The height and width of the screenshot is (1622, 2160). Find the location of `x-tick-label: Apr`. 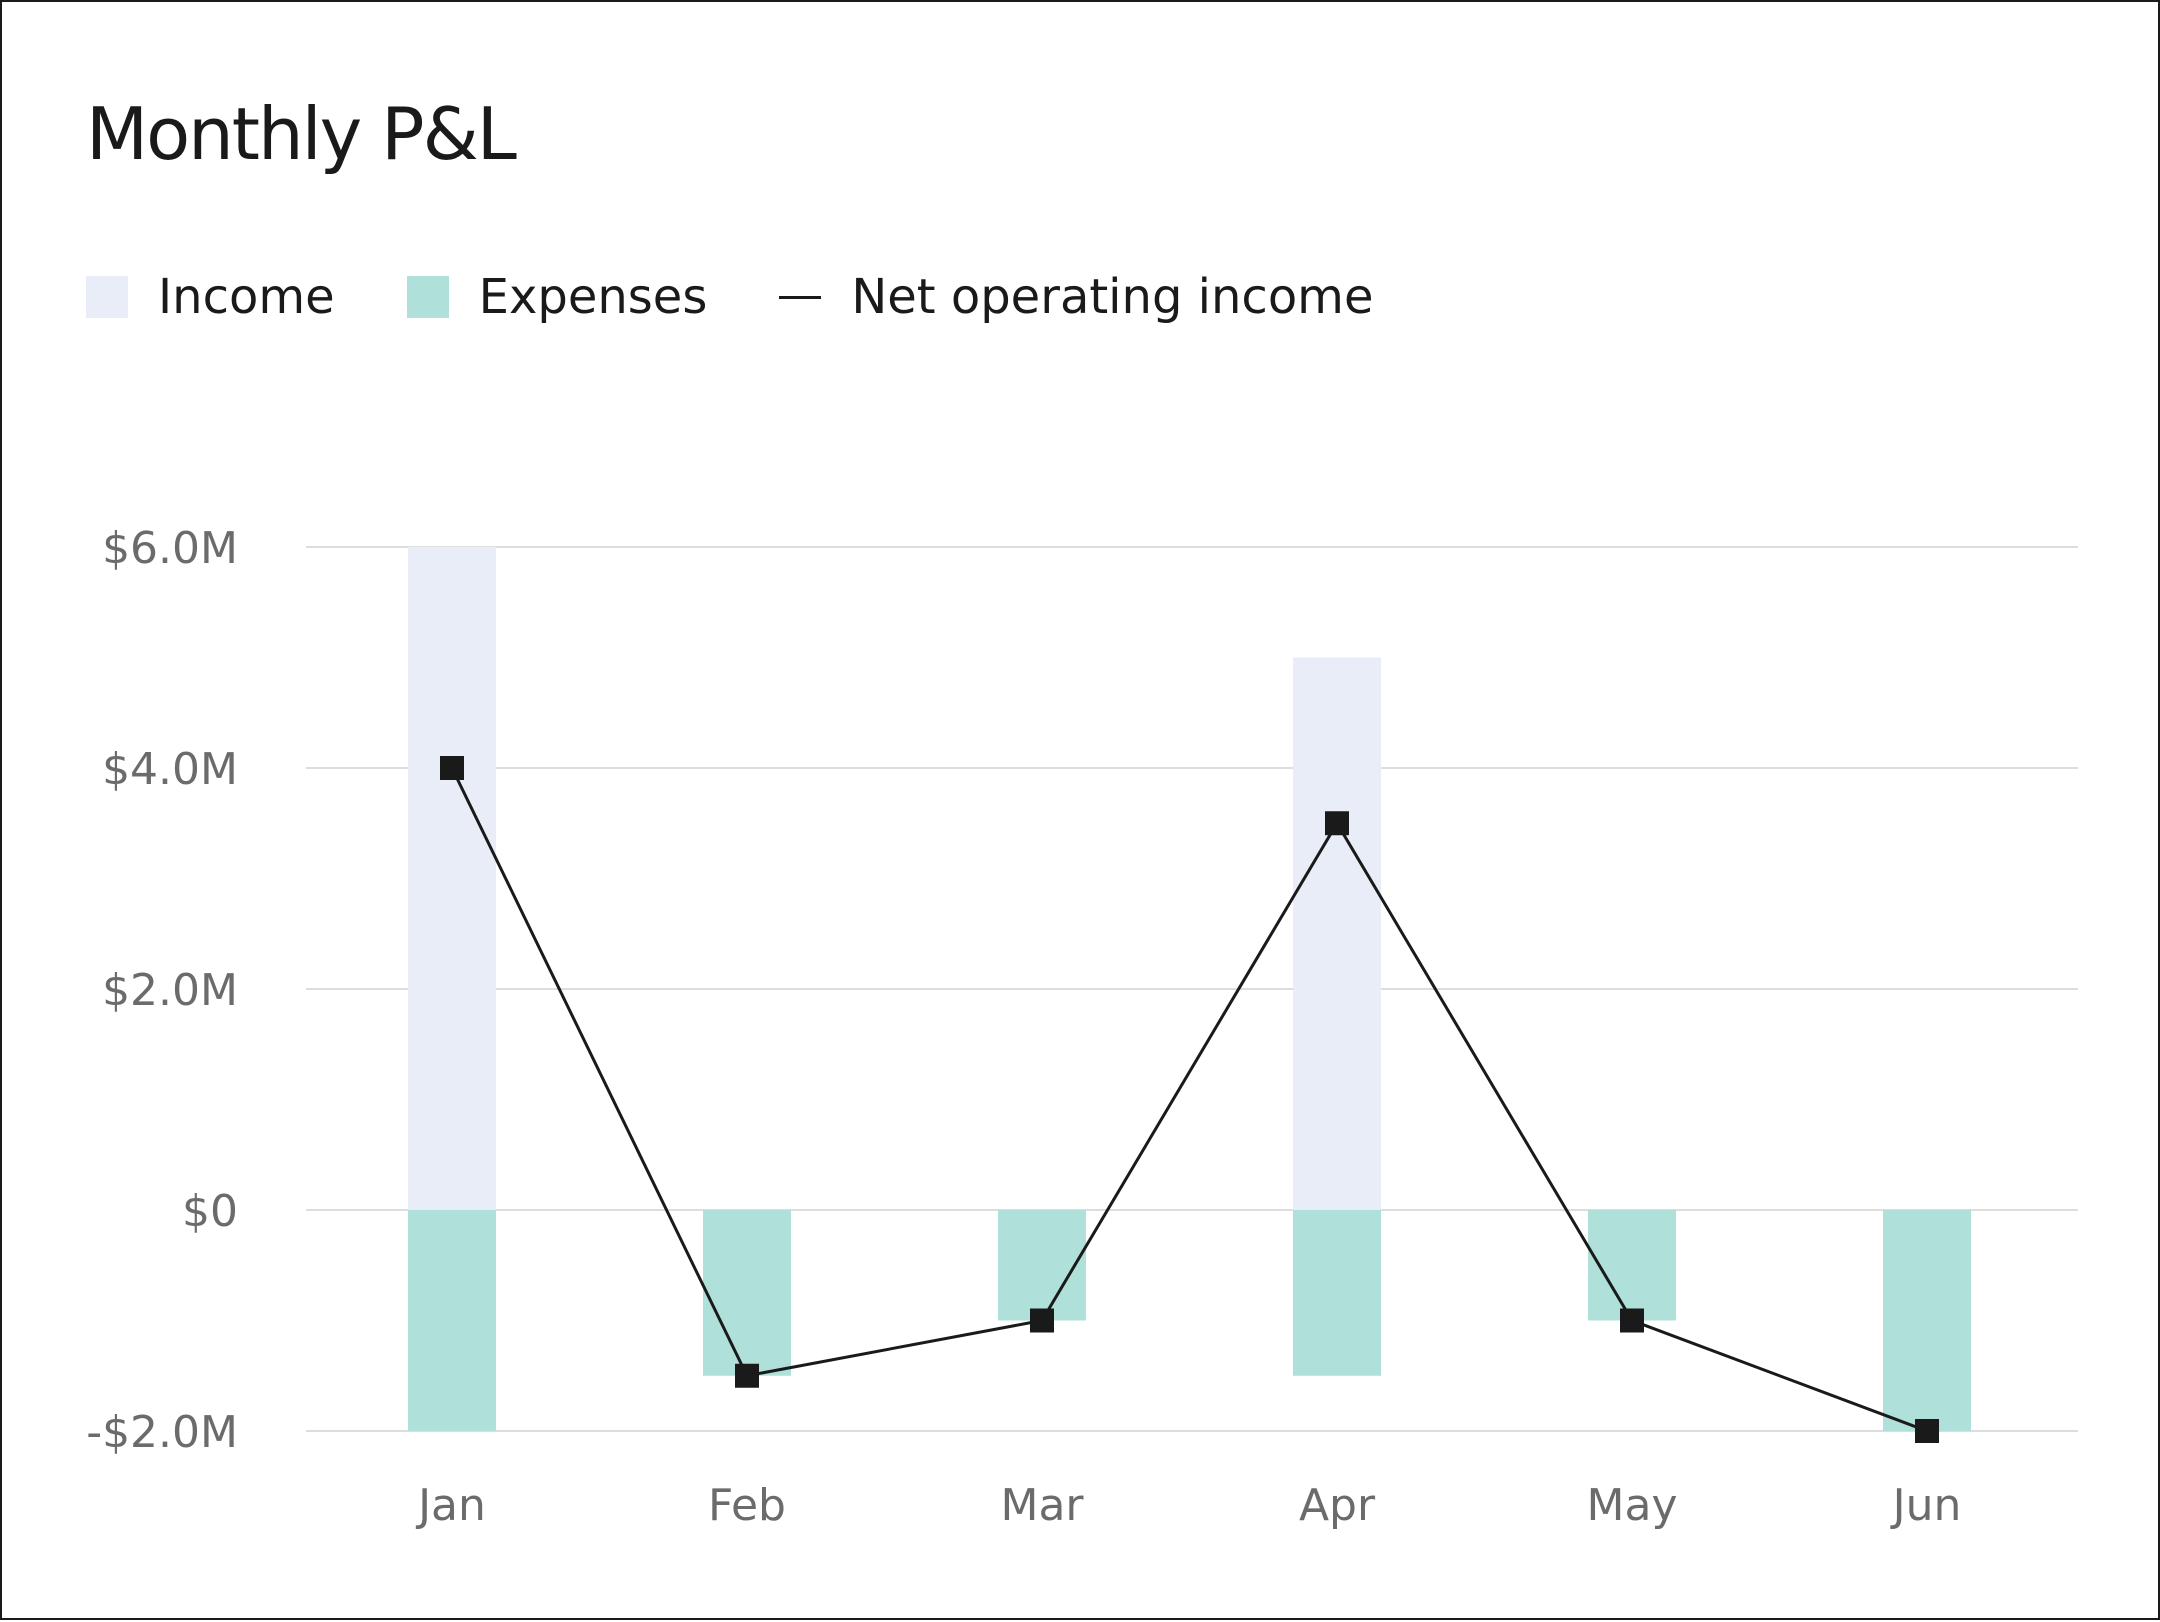

x-tick-label: Apr is located at coordinates (1337, 1505).